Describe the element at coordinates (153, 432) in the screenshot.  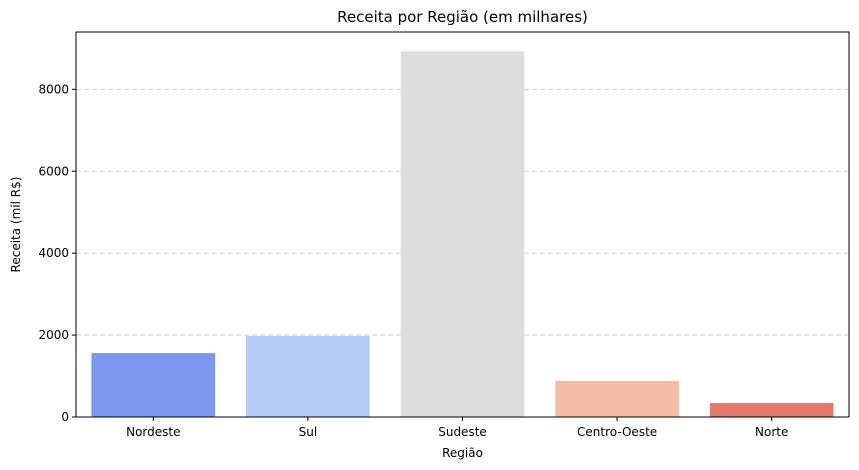
I see `x-tick-label: Nordeste` at that location.